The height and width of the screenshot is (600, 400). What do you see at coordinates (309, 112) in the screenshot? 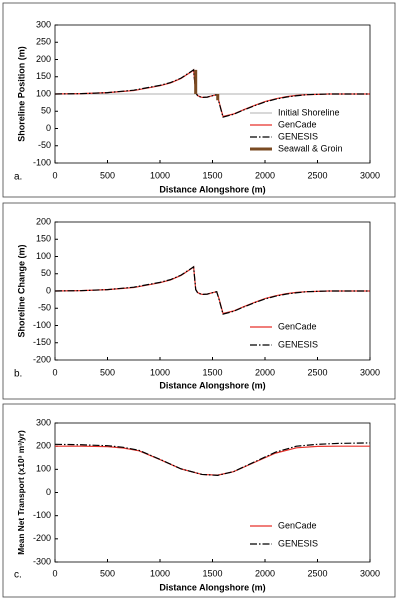
I see `legend-label: Initial Shoreline` at bounding box center [309, 112].